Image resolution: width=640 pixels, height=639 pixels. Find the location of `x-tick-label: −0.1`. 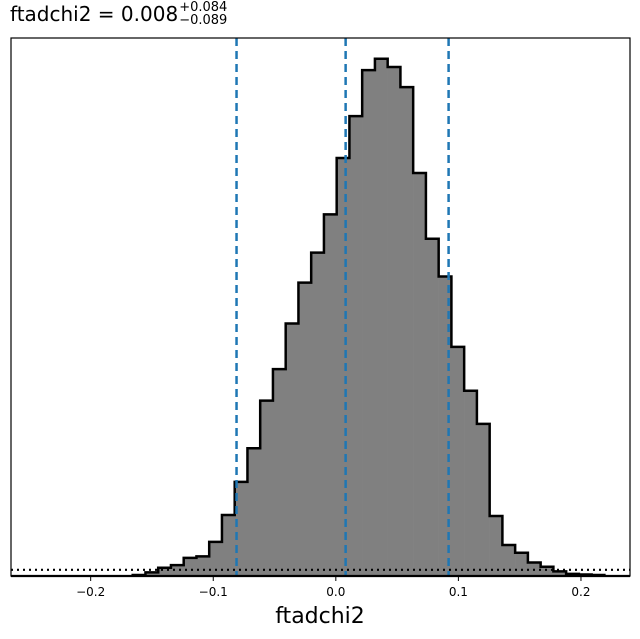

x-tick-label: −0.1 is located at coordinates (213, 592).